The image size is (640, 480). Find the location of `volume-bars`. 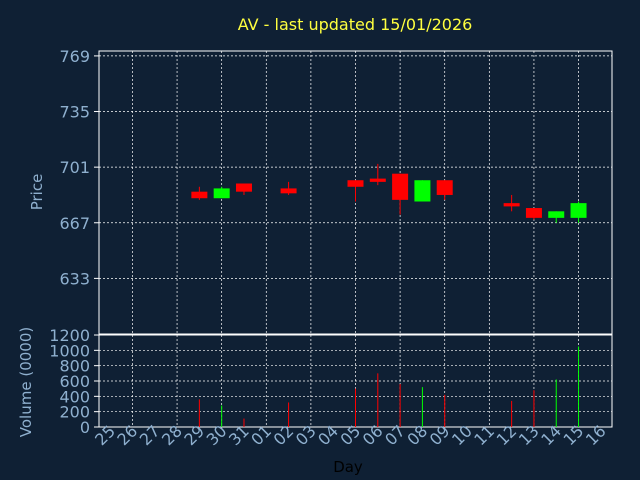

volume-bars is located at coordinates (389, 386).